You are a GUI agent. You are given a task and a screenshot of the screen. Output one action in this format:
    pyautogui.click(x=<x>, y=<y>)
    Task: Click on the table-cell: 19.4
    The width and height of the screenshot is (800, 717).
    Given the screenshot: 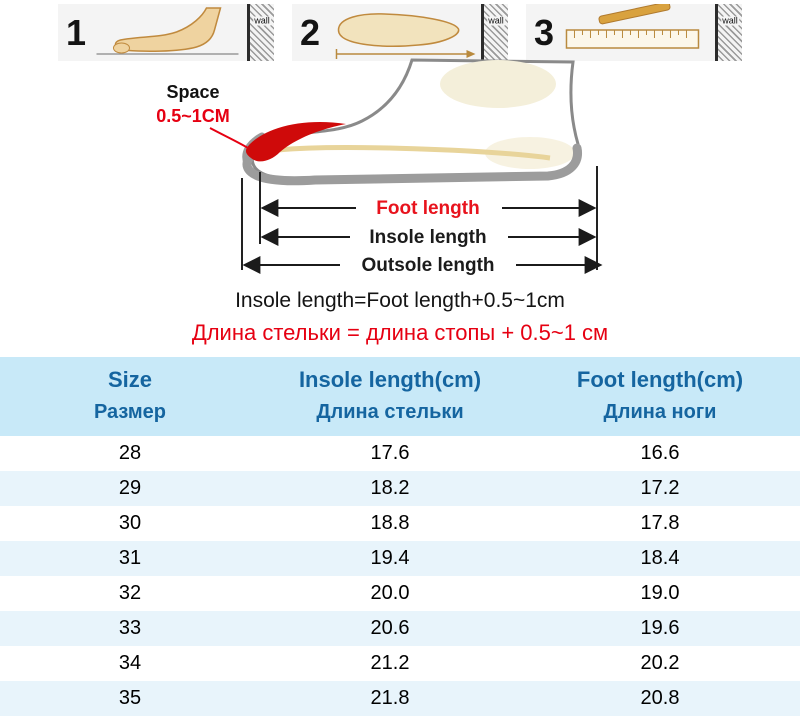 What is the action you would take?
    pyautogui.click(x=390, y=559)
    